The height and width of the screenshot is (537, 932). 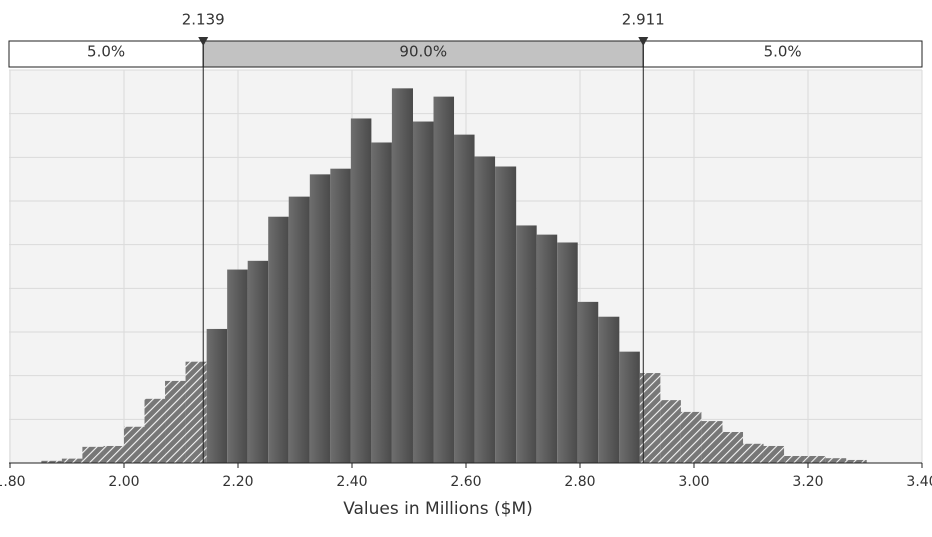 I want to click on x-tick-label: 3.20, so click(x=807, y=482).